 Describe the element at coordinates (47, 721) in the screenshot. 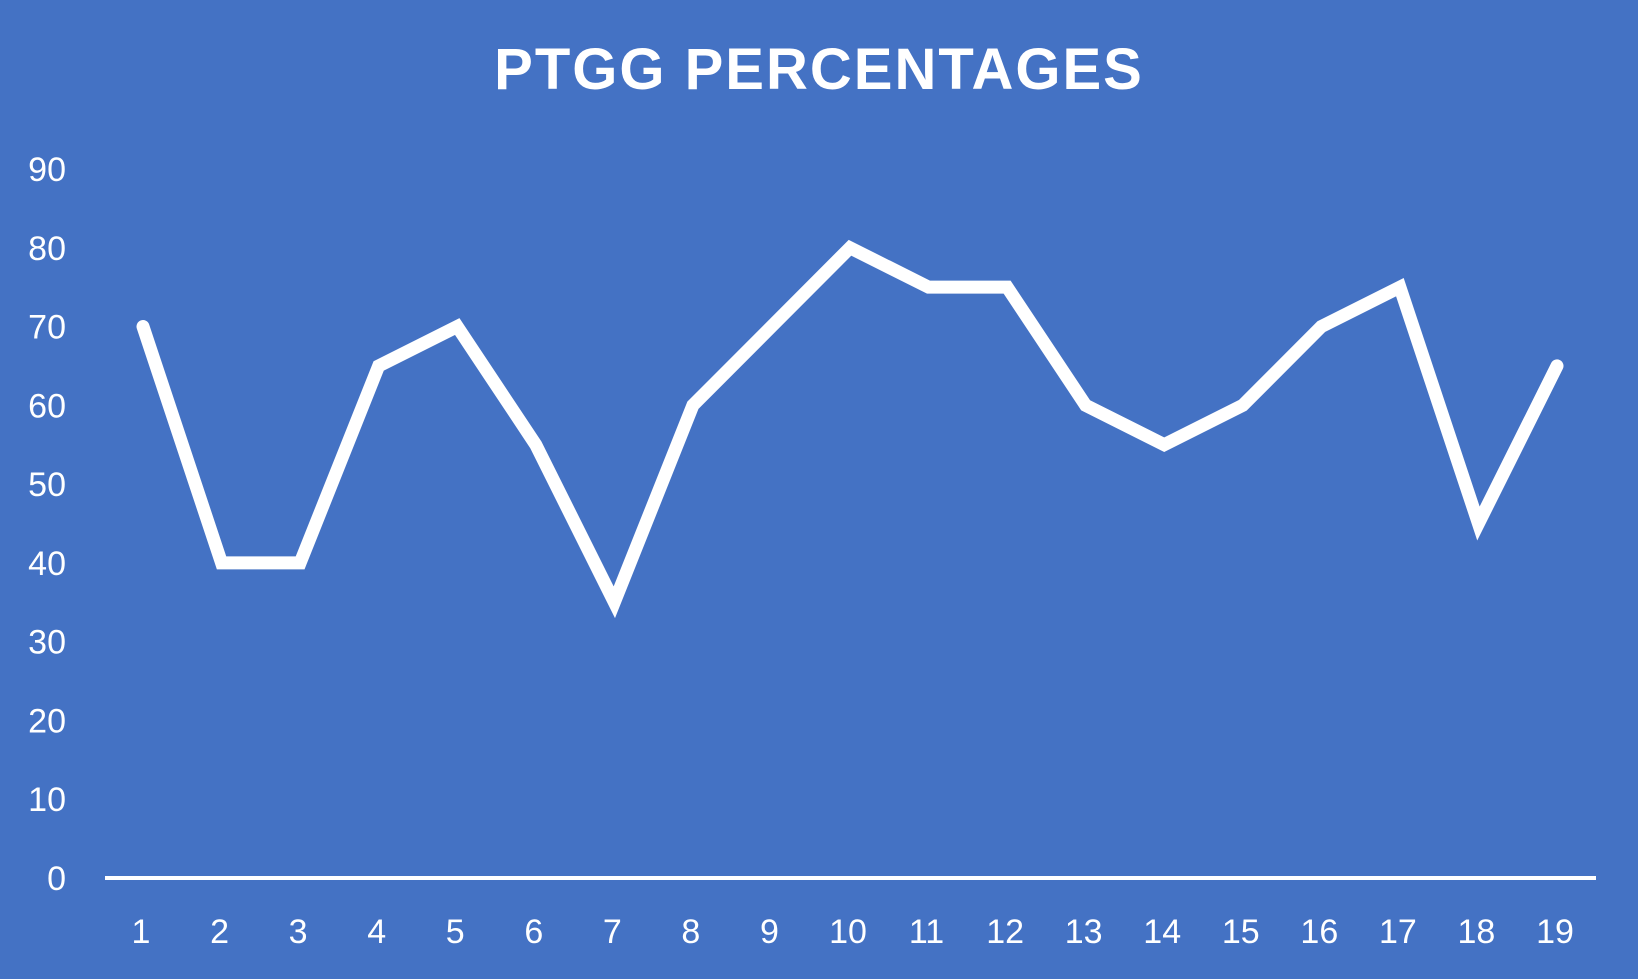

I see `y-tick-label: 20` at that location.